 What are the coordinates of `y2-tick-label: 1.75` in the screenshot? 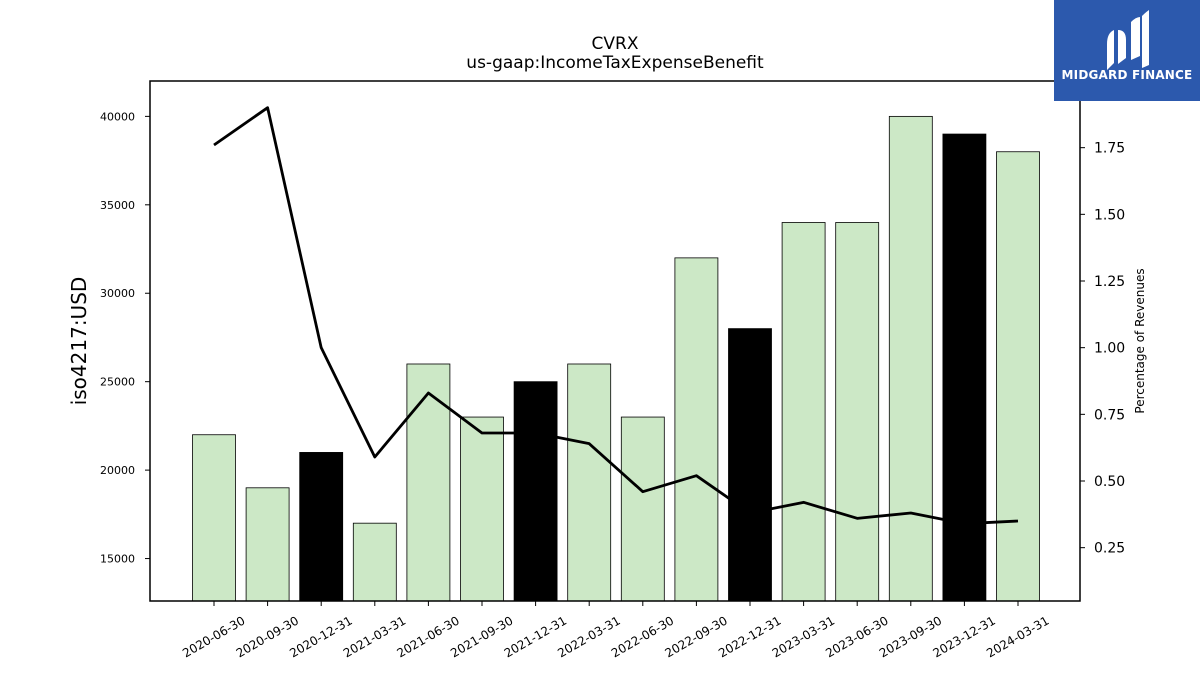 It's located at (1109, 149).